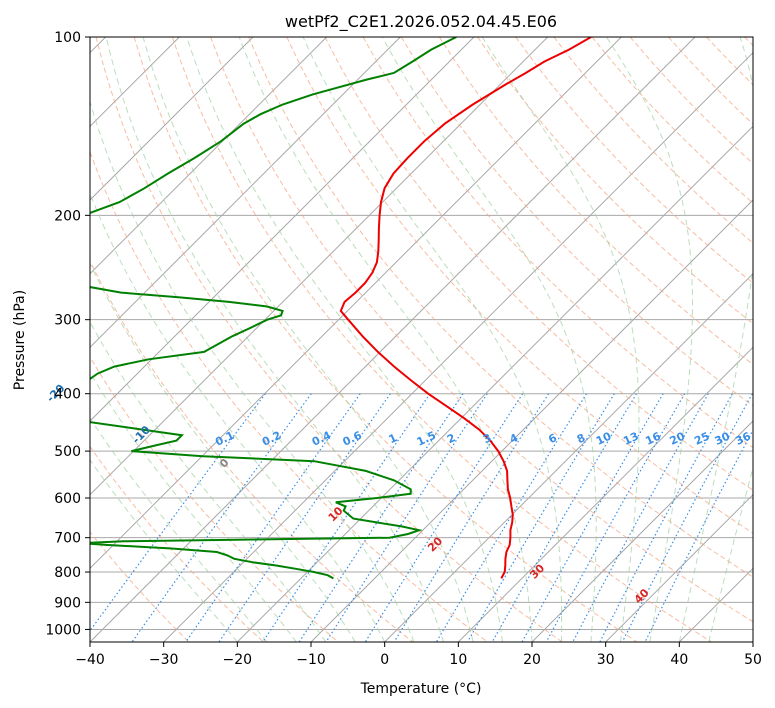 This screenshot has height=708, width=775. I want to click on mixing-ratio-label: 30, so click(723, 438).